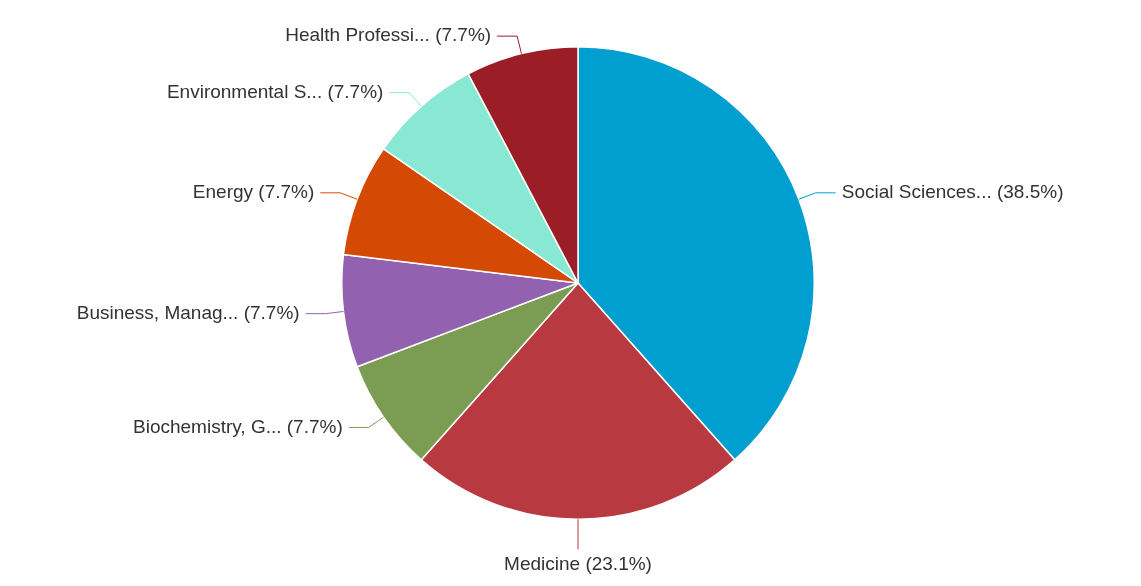 The image size is (1141, 586). Describe the element at coordinates (578, 563) in the screenshot. I see `slice-label: Medicine (23.1%)` at that location.